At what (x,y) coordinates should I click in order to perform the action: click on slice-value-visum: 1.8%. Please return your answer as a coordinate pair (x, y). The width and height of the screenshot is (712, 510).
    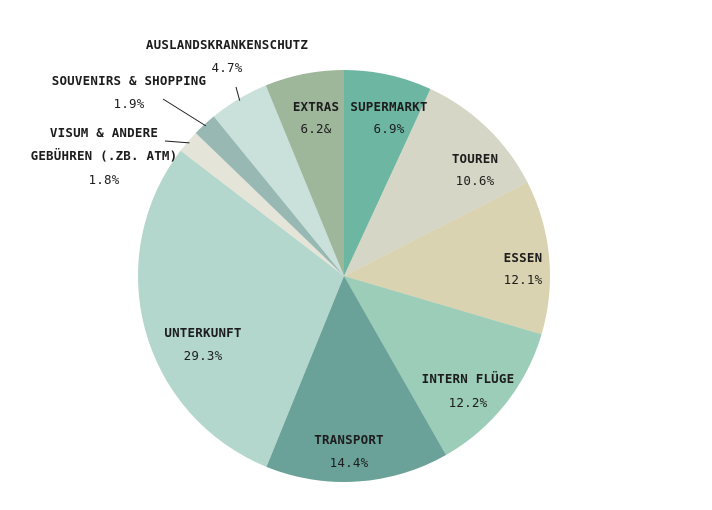
    Looking at the image, I should click on (104, 179).